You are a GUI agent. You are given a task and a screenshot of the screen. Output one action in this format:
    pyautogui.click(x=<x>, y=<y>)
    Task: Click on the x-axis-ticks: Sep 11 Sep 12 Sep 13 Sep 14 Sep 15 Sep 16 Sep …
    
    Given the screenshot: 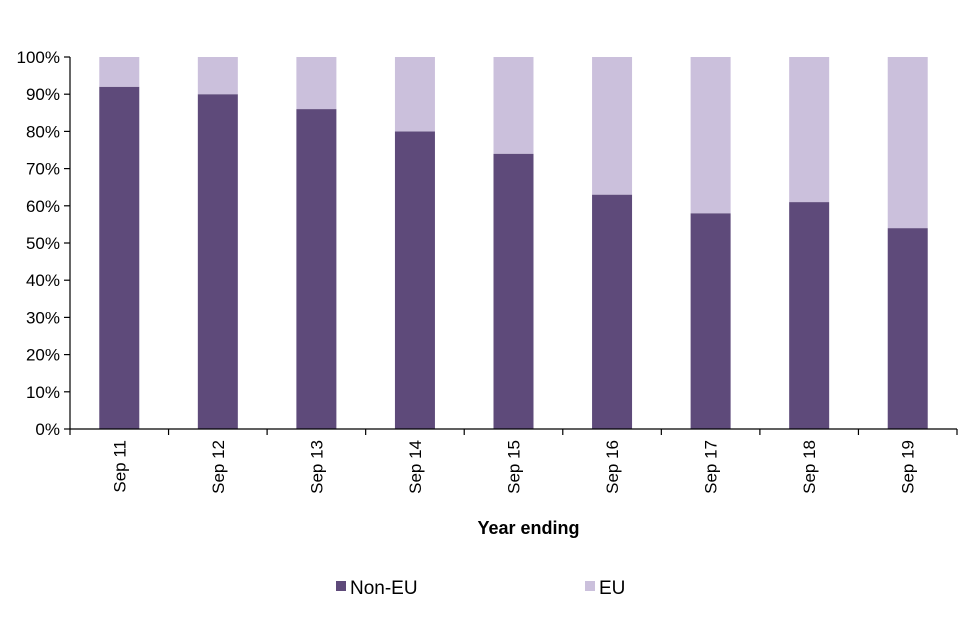 What is the action you would take?
    pyautogui.click(x=513, y=461)
    